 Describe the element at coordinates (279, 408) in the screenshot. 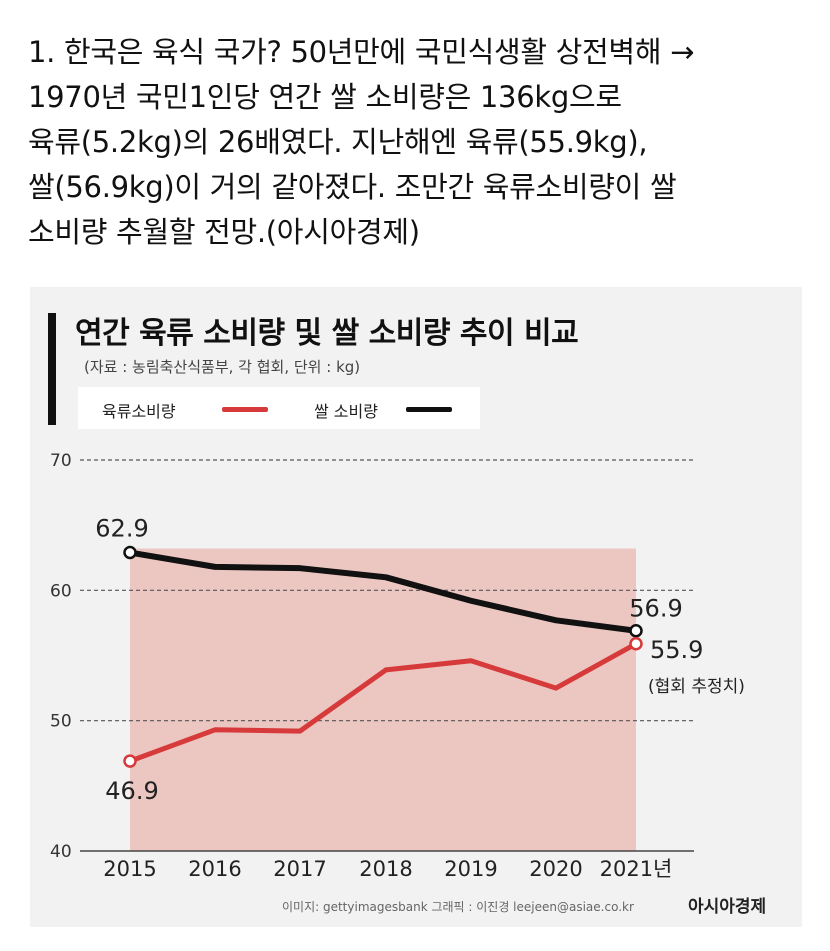

I see `chart-legend: 육류소비량 쌀 소비량` at that location.